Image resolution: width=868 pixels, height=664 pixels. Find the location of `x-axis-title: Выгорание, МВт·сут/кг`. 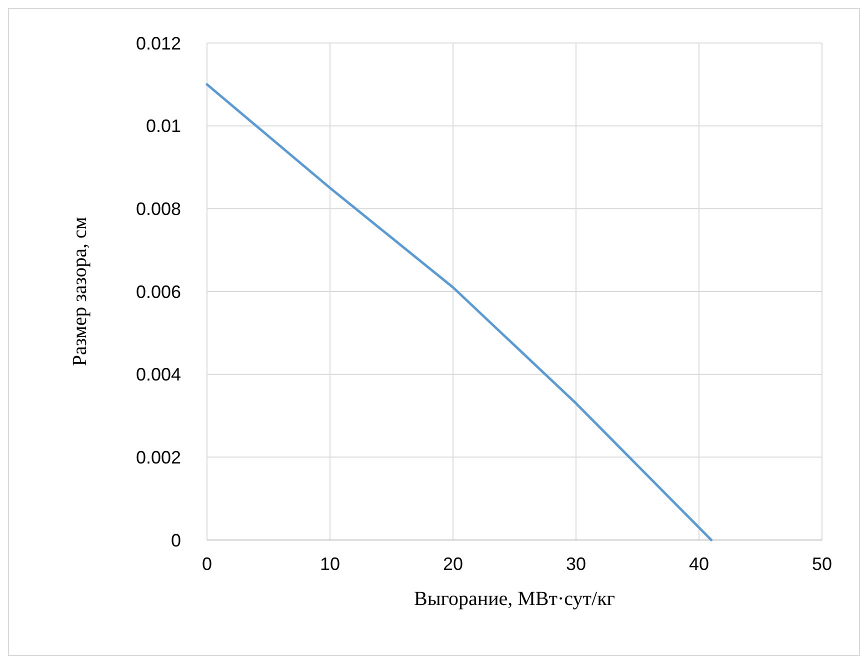

x-axis-title: Выгорание, МВт·сут/кг is located at coordinates (514, 599).